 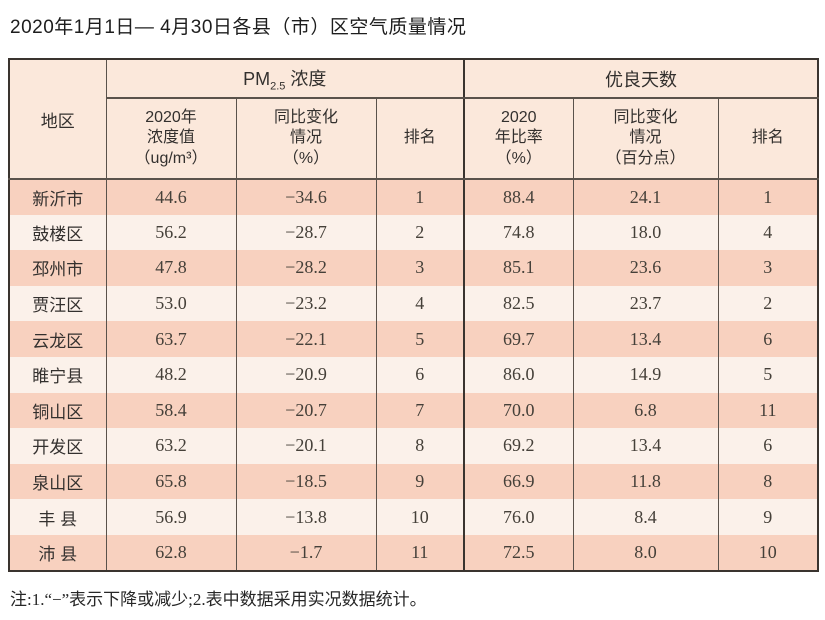 I want to click on table-row: 新沂市 44.6 −34.6 1 88.4 24.1 1, so click(x=414, y=197).